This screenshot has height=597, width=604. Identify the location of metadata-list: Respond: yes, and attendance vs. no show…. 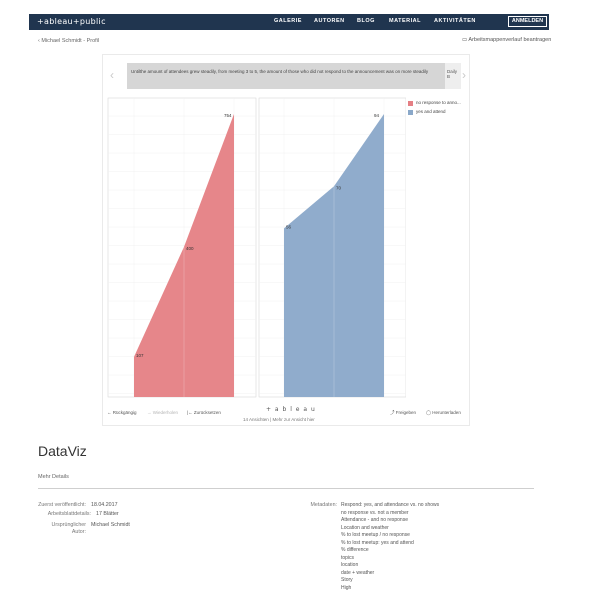
(390, 547).